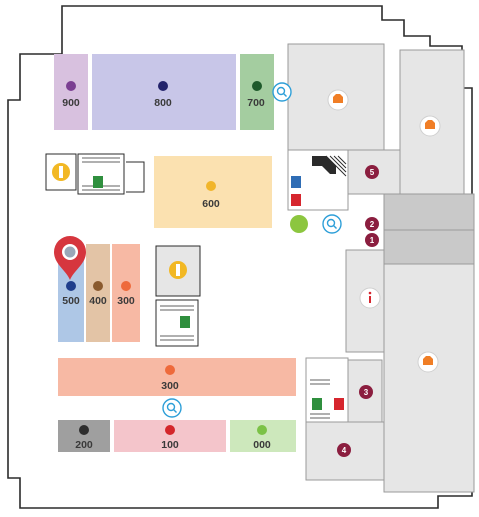 This screenshot has height=517, width=479. I want to click on info-icon, so click(370, 298).